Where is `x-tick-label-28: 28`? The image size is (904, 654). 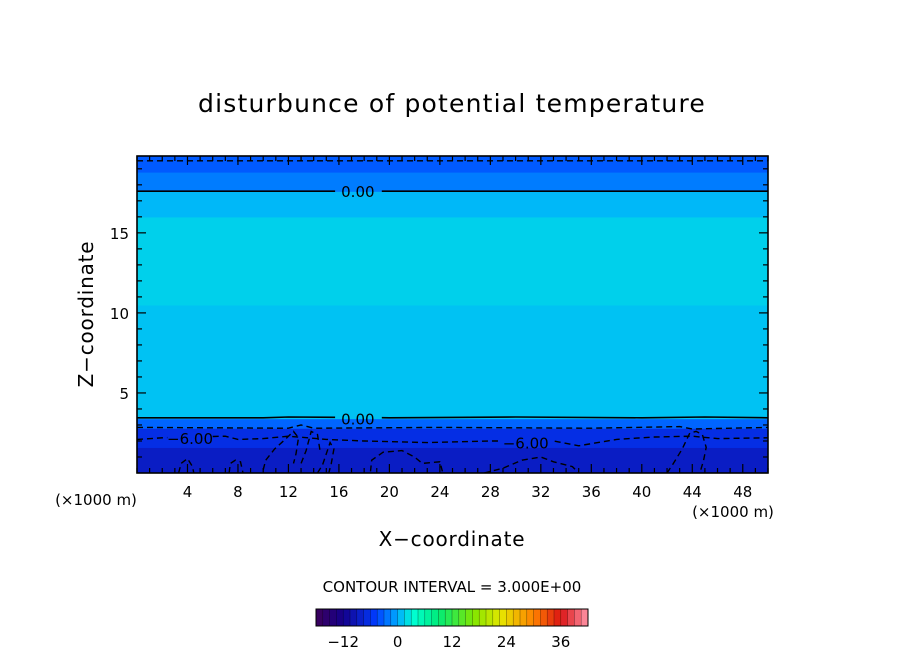
x-tick-label-28: 28 is located at coordinates (490, 492).